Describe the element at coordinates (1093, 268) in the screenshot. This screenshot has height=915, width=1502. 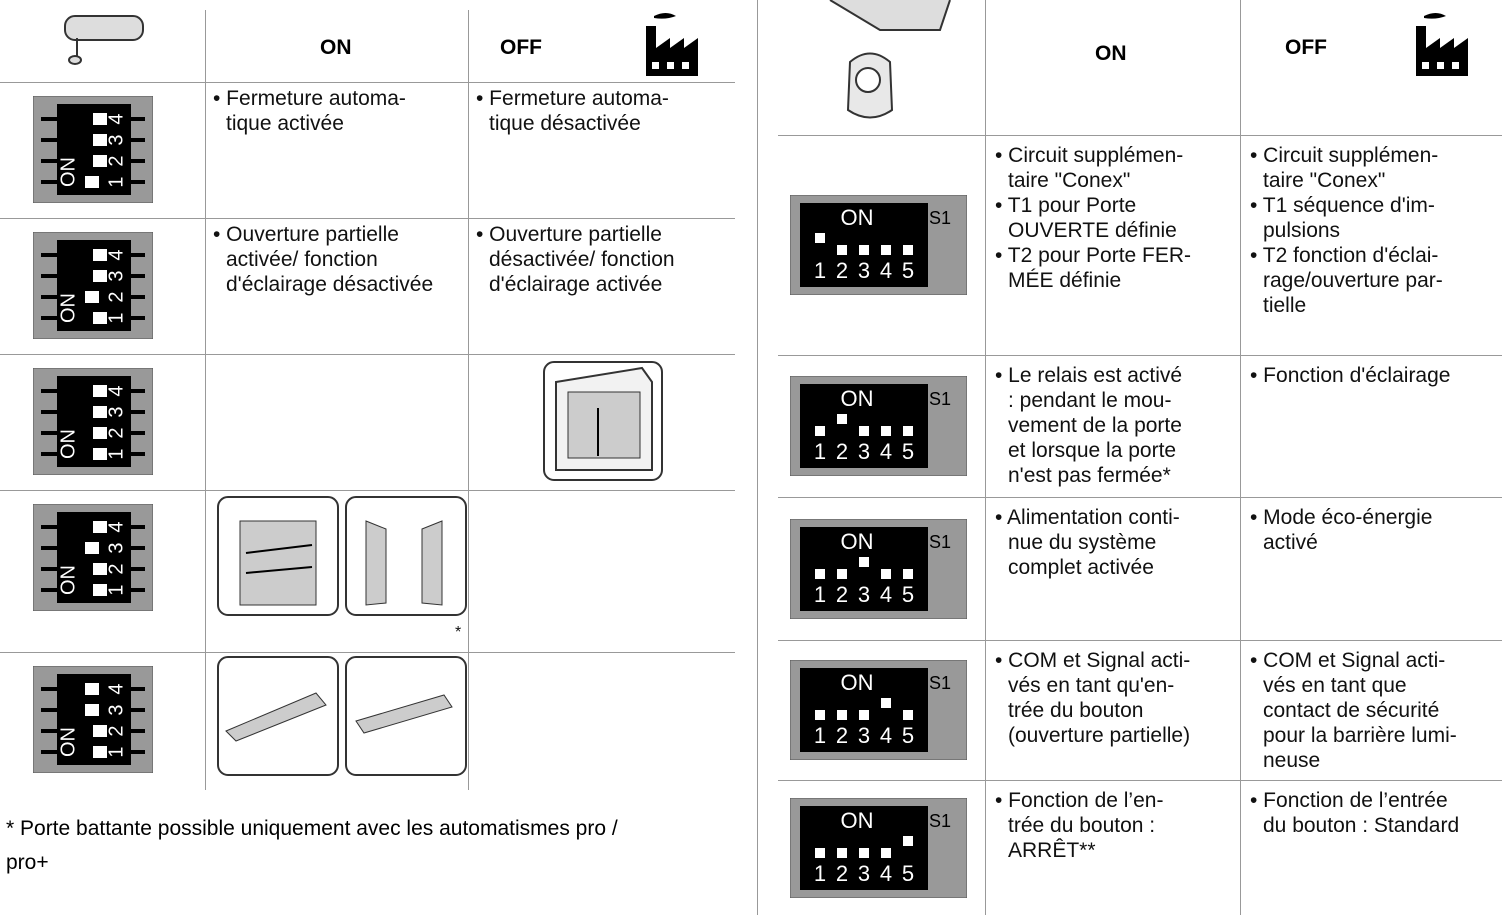
I see `bullet: • T2 pour Porte FER- MÉE définie` at that location.